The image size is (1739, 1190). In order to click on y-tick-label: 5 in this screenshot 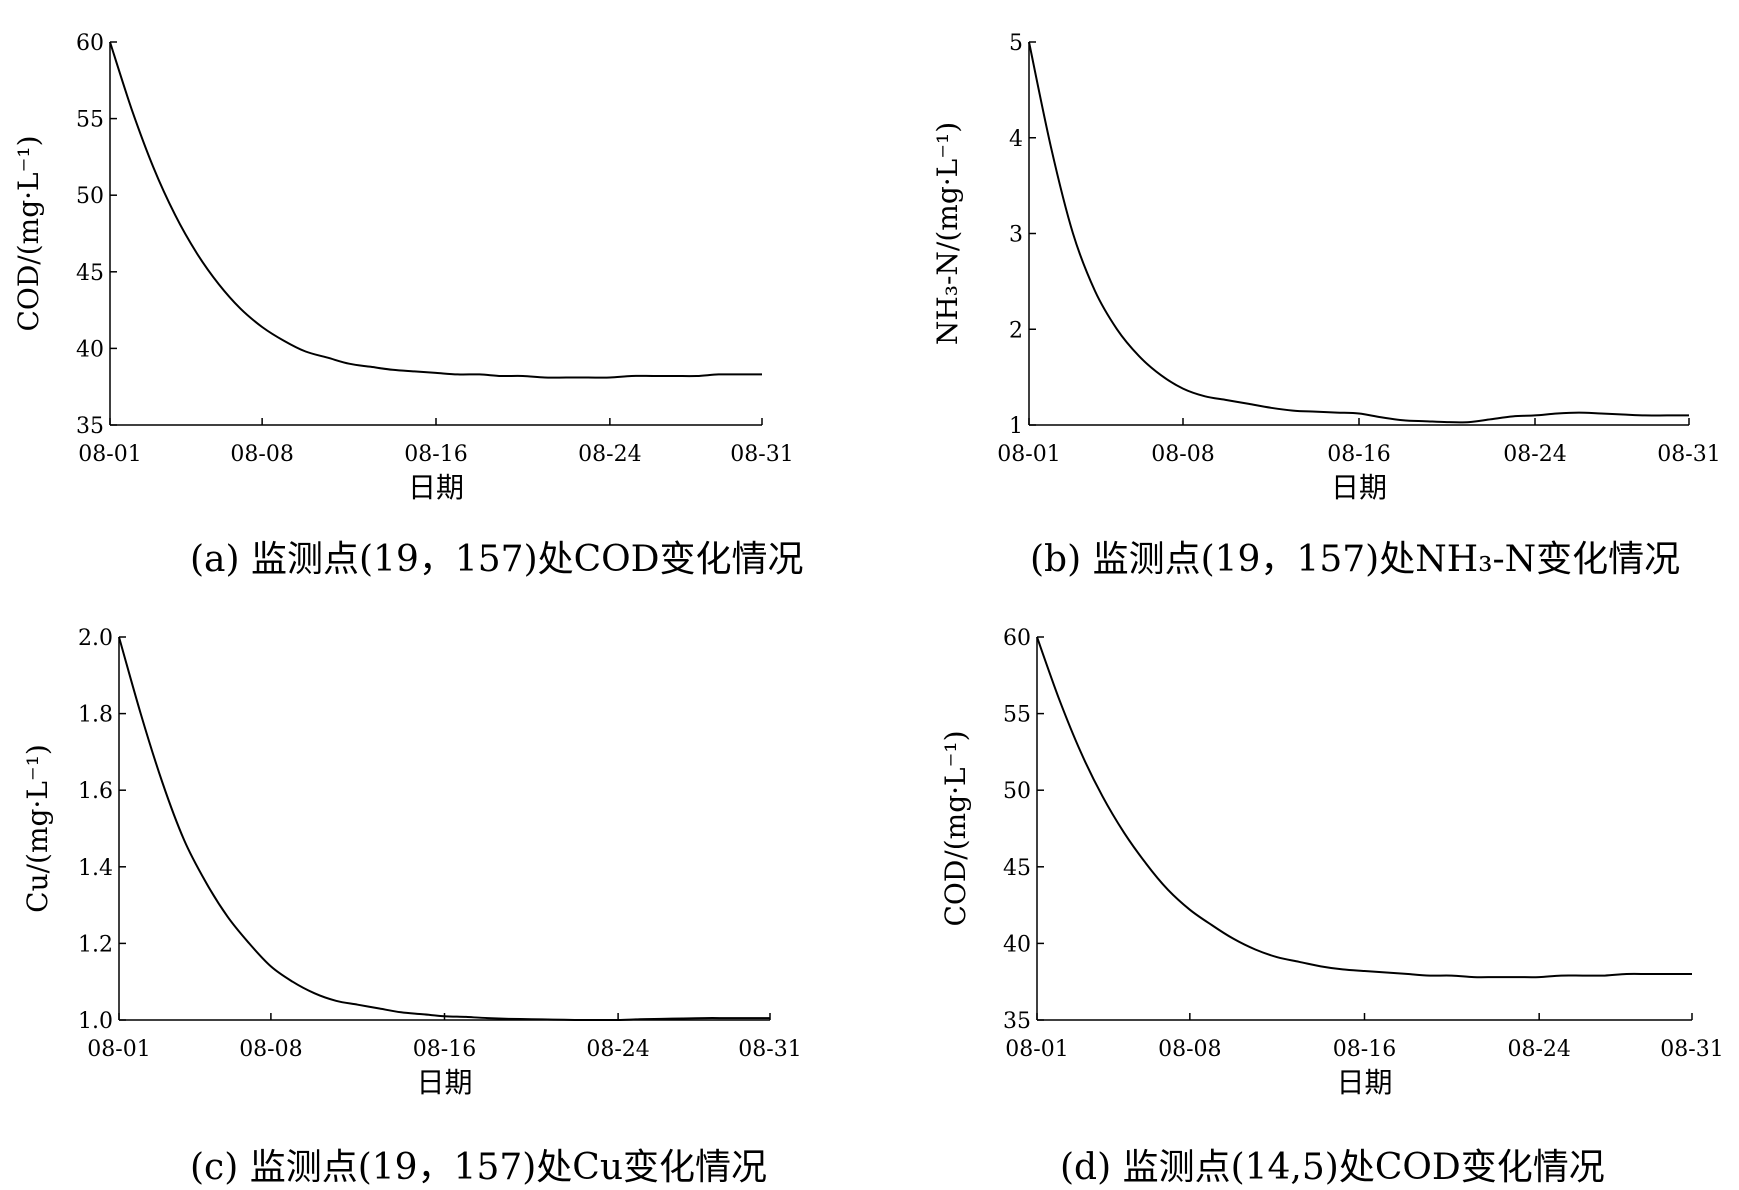, I will do `click(1016, 43)`.